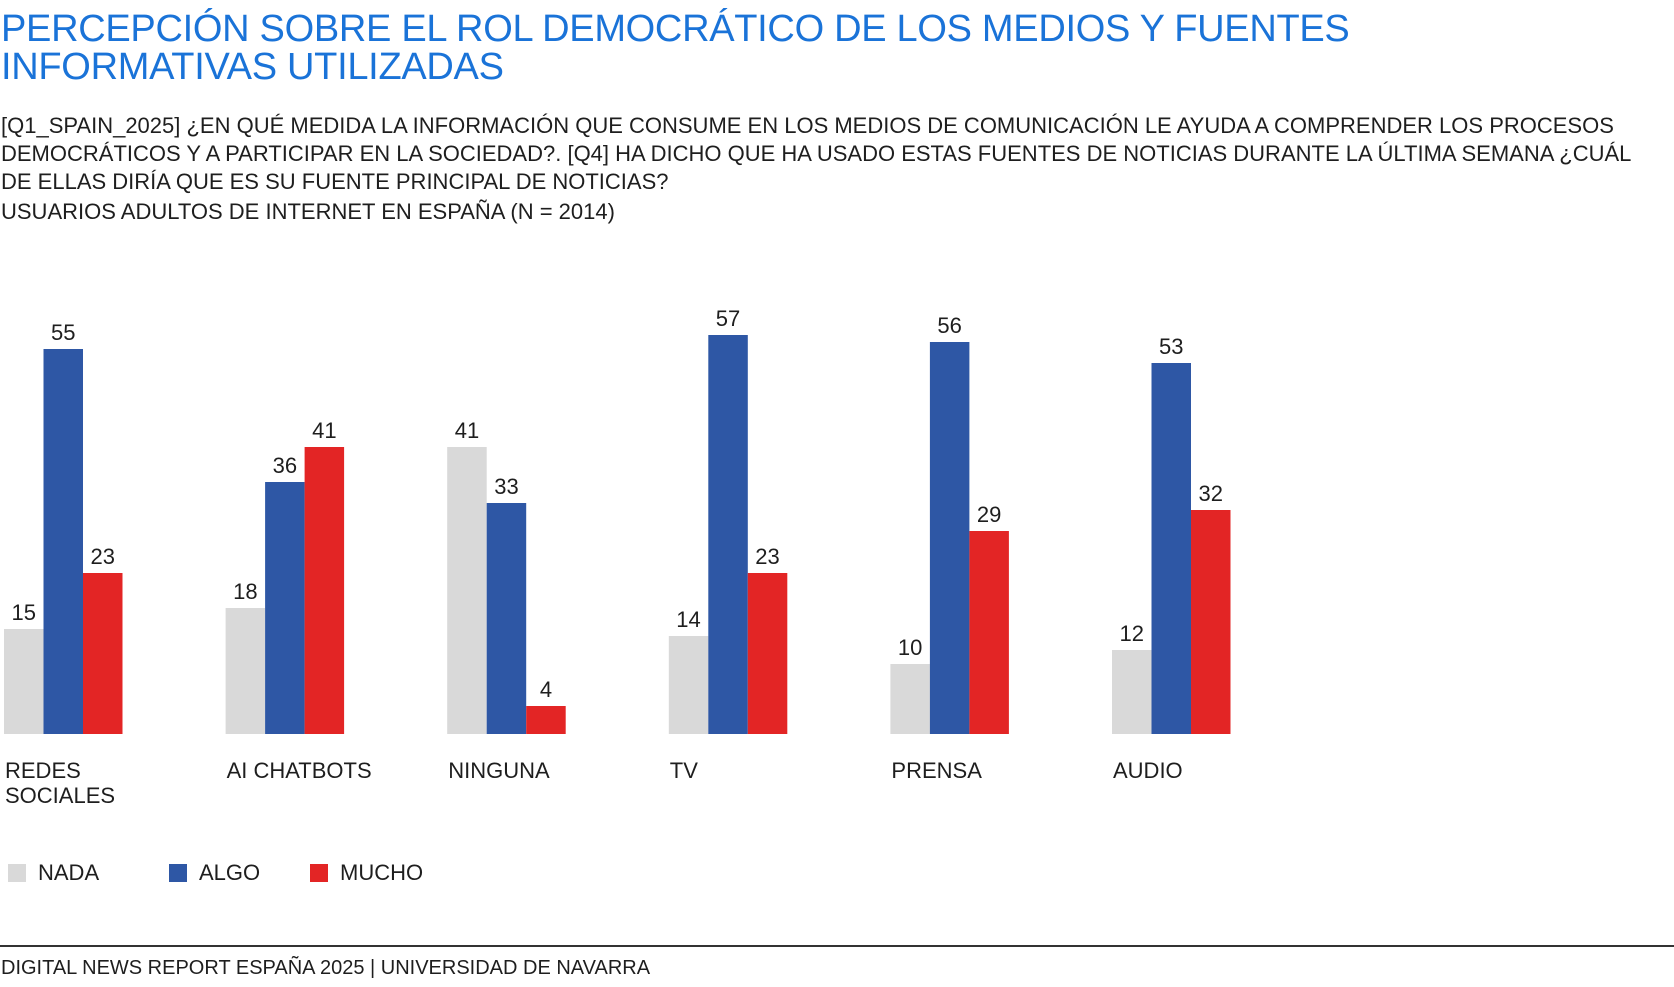 The height and width of the screenshot is (987, 1674). I want to click on legend-label: ALGO, so click(230, 872).